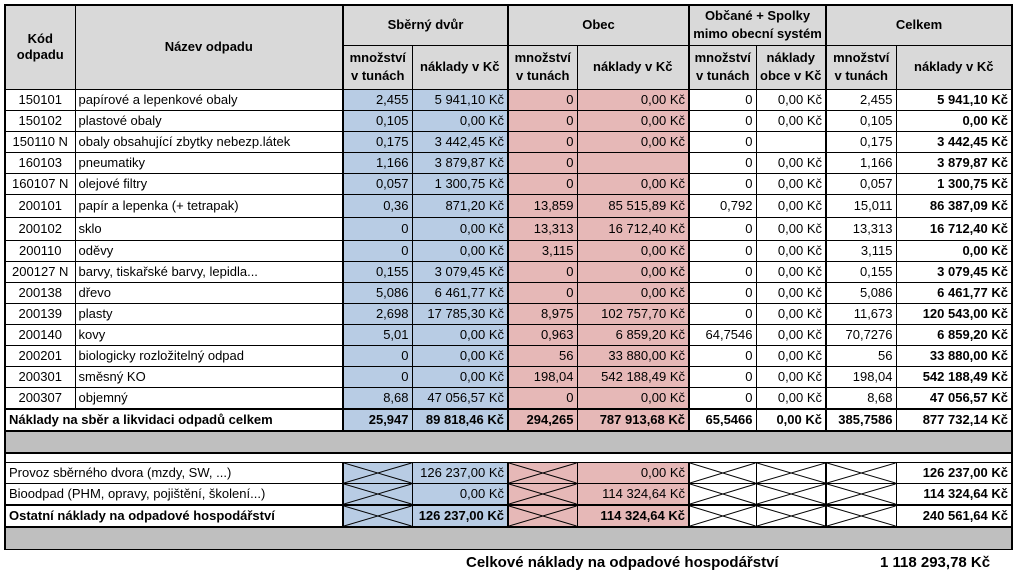 Image resolution: width=1024 pixels, height=582 pixels. What do you see at coordinates (377, 419) in the screenshot?
I see `totals-sd-mnozstvi: 25,947` at bounding box center [377, 419].